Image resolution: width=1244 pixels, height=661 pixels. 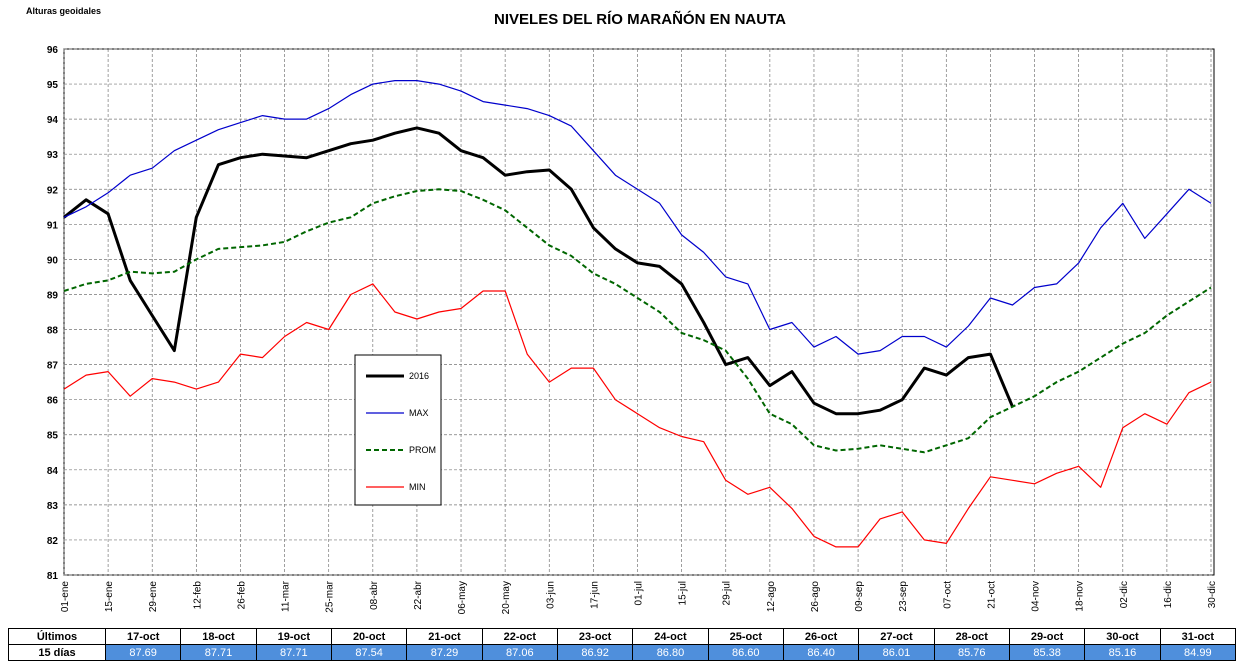 I want to click on x-tick-label: 01-ene, so click(x=65, y=597).